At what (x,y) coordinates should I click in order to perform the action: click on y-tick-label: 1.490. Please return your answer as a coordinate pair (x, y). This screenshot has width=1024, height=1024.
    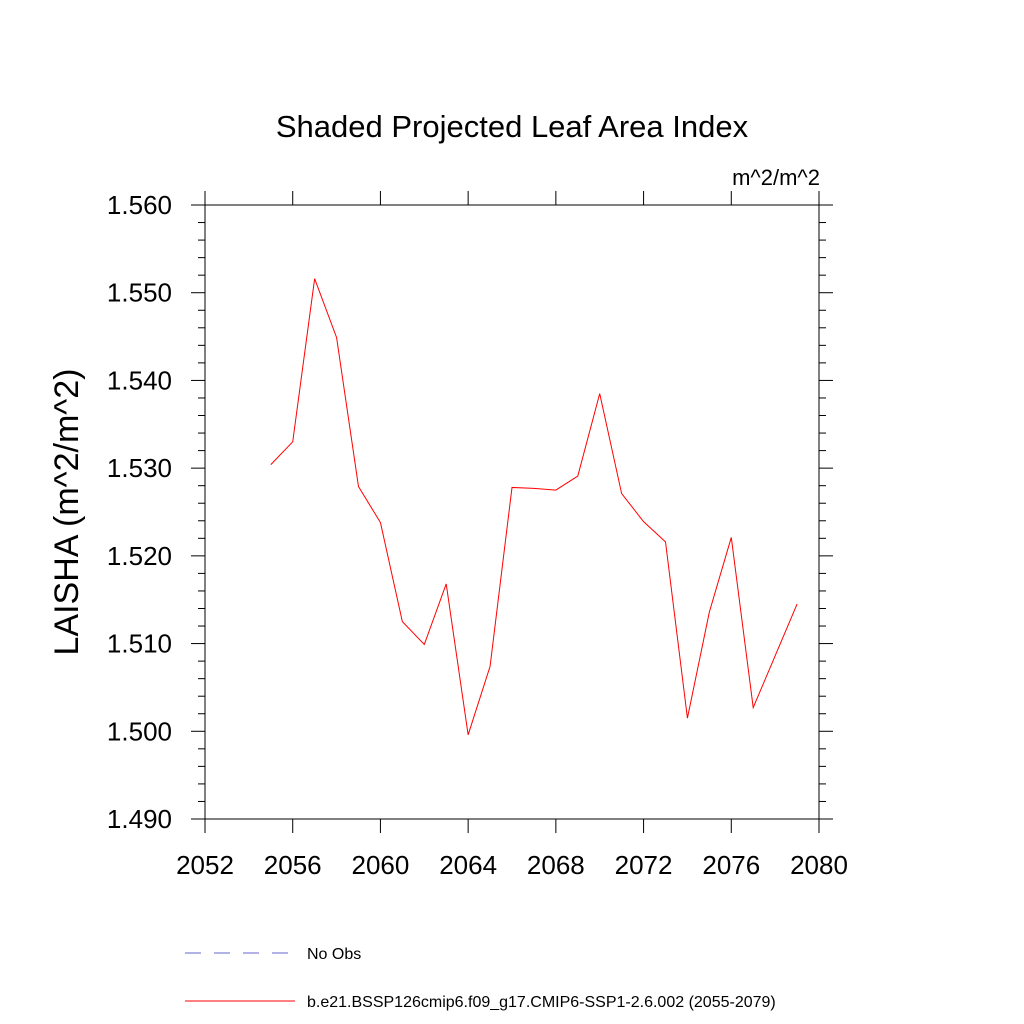
    Looking at the image, I should click on (139, 819).